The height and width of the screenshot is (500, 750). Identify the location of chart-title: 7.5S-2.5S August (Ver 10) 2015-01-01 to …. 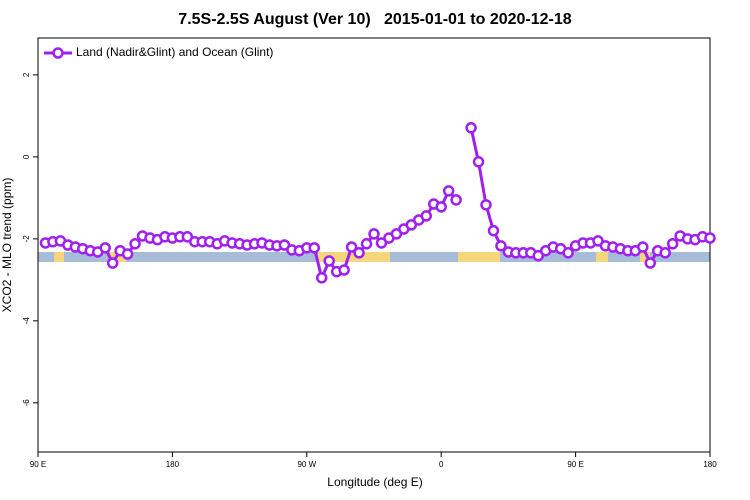
(374, 19).